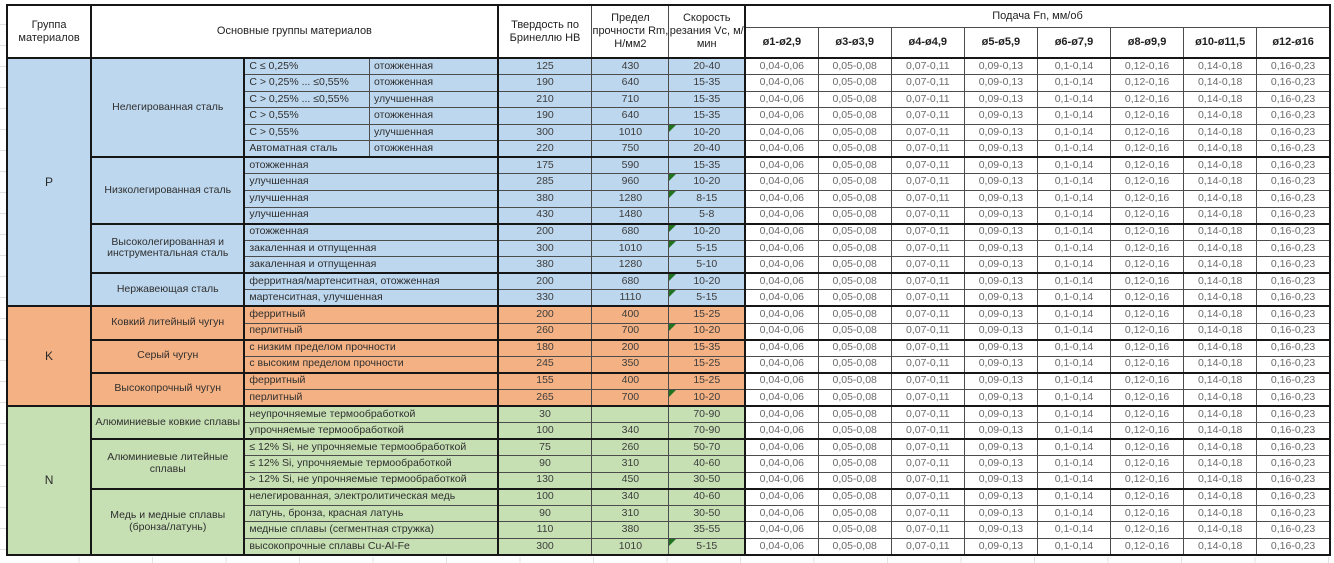 The height and width of the screenshot is (563, 1334). Describe the element at coordinates (545, 530) in the screenshot. I see `hardness-cell: 110` at that location.